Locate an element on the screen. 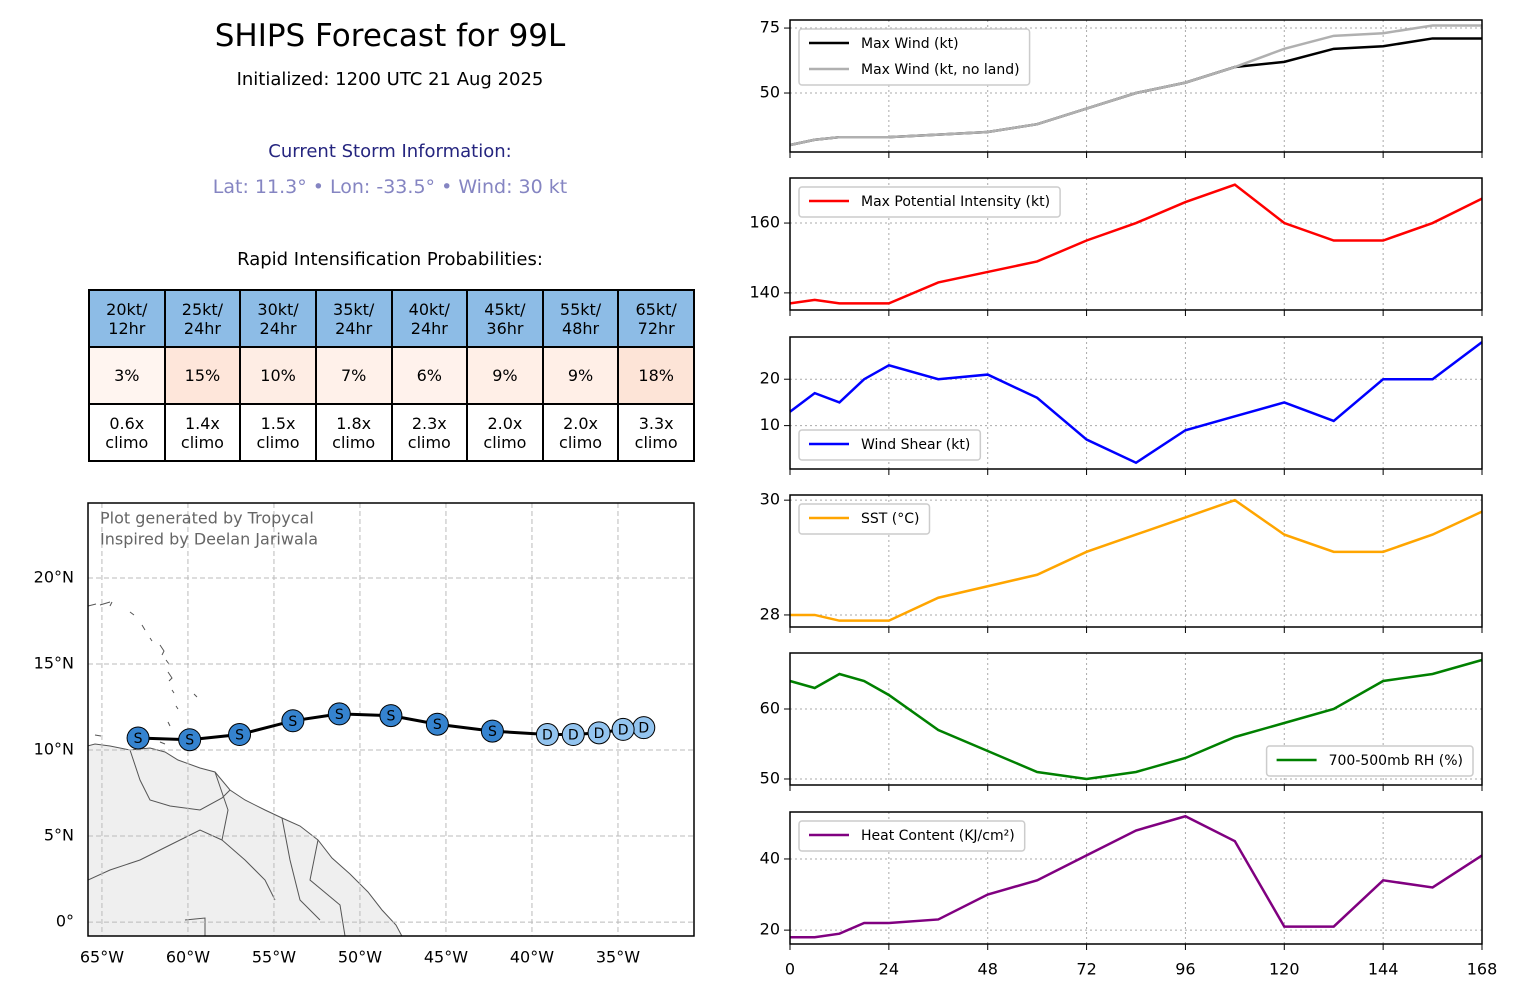 This screenshot has height=1001, width=1521. header-cell: 35kt/ 24hr is located at coordinates (353, 318).